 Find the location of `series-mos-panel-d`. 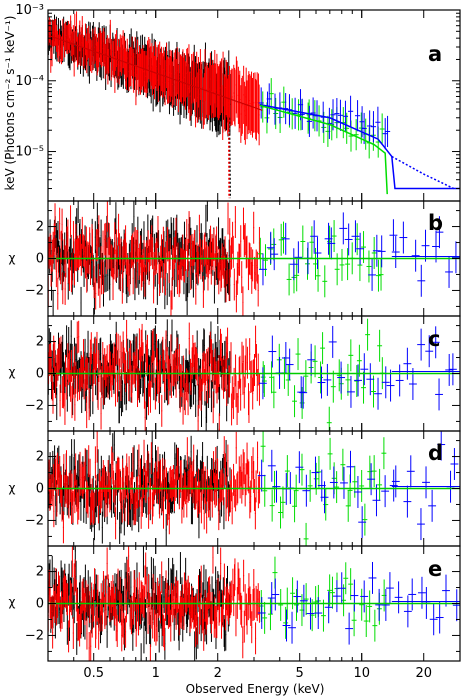

series-mos-panel-d is located at coordinates (154, 488).